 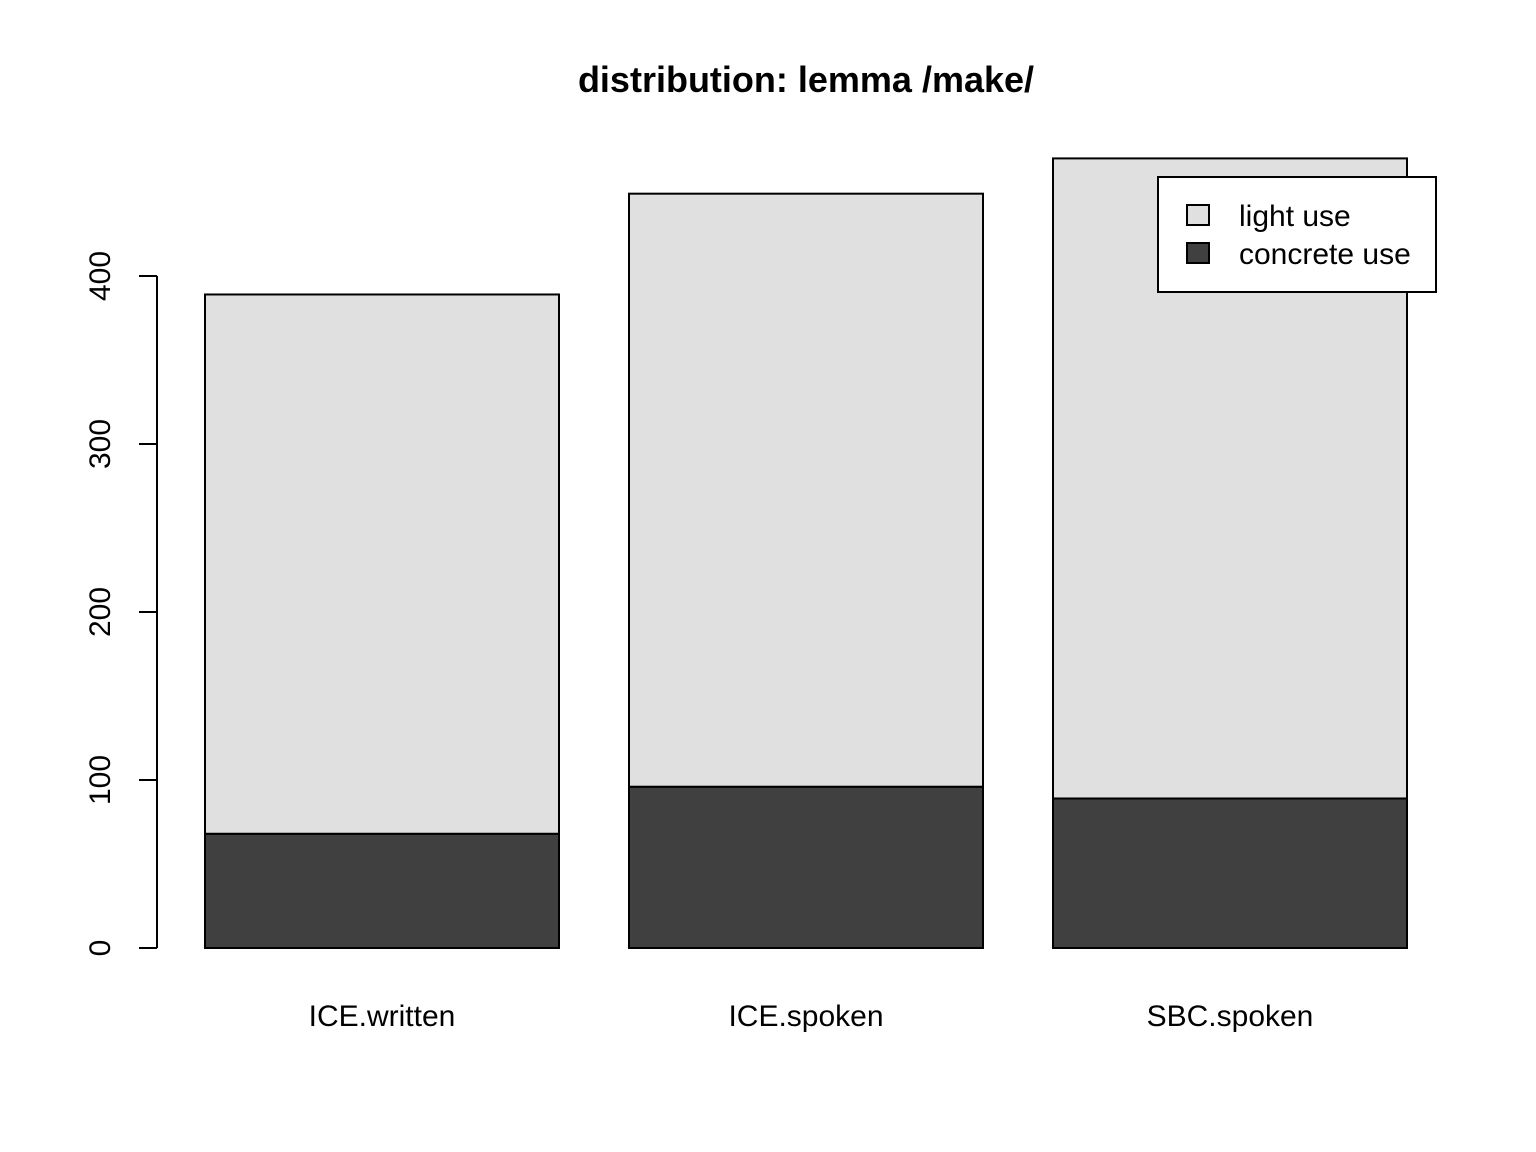 What do you see at coordinates (121, 604) in the screenshot?
I see `y-axis: 0 100 200 300 400` at bounding box center [121, 604].